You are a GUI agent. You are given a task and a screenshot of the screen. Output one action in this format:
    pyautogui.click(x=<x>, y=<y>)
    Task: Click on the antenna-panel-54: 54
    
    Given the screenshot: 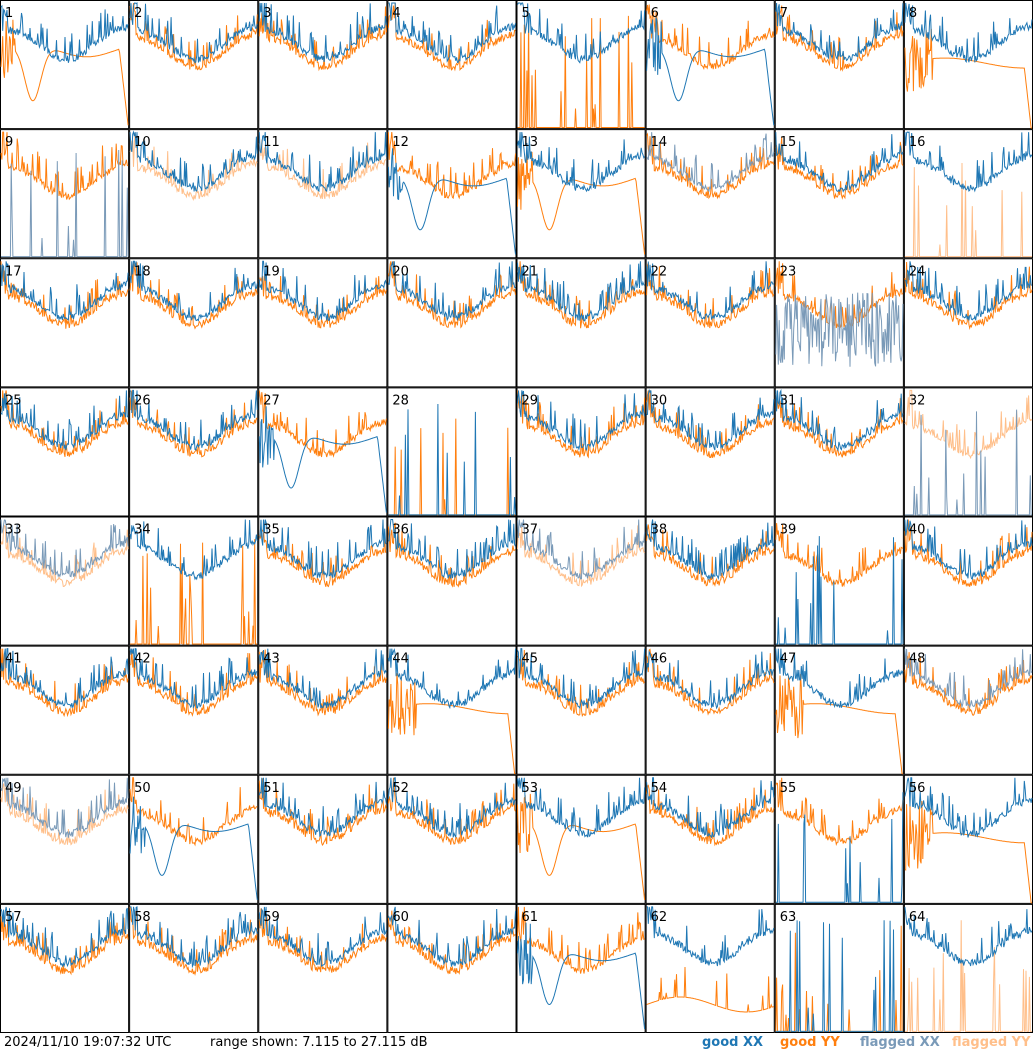 What is the action you would take?
    pyautogui.click(x=710, y=839)
    